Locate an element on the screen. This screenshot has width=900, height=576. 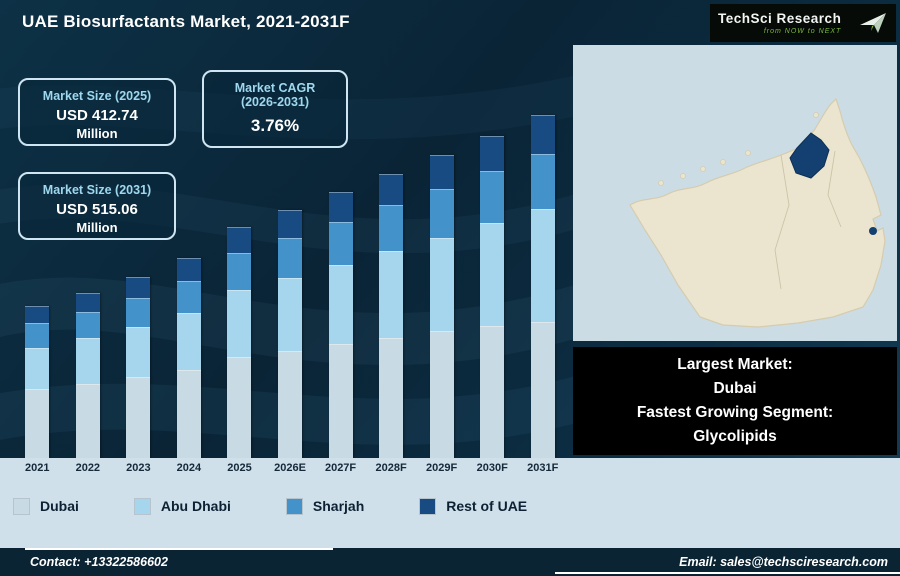
stacked-bar-2026e is located at coordinates (290, 333).